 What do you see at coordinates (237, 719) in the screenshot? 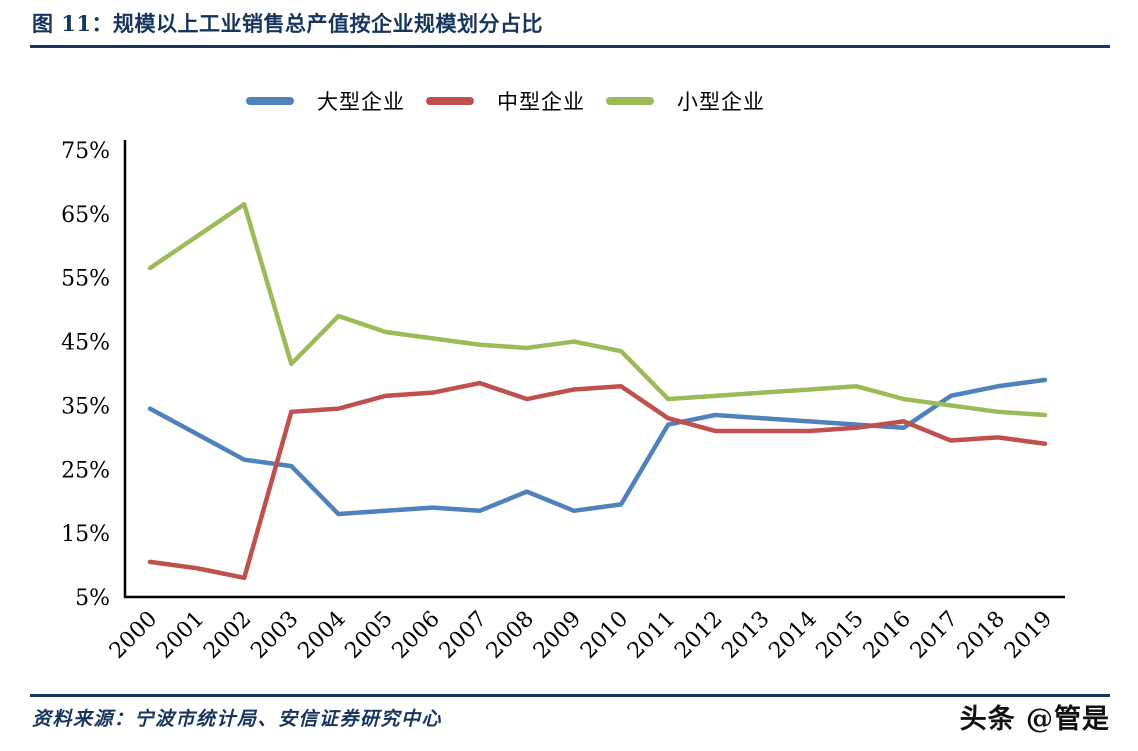
I see `source-text: 资料来源：宁波市统计局、安信证券研究中心` at bounding box center [237, 719].